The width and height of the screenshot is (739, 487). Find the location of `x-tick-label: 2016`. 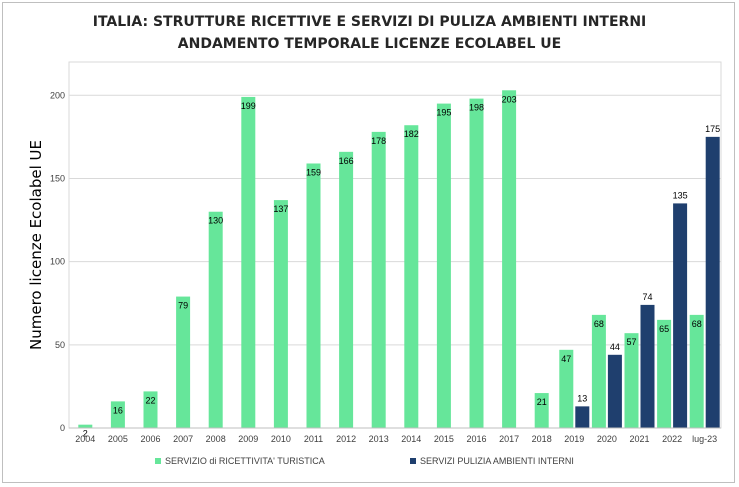

x-tick-label: 2016 is located at coordinates (476, 439).